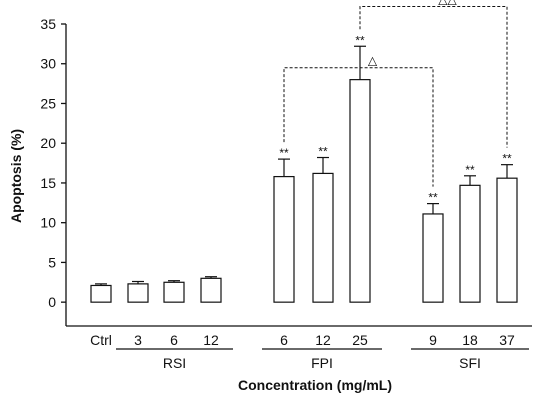 Image resolution: width=549 pixels, height=405 pixels. Describe the element at coordinates (52, 262) in the screenshot. I see `y-tick-label: 5` at that location.